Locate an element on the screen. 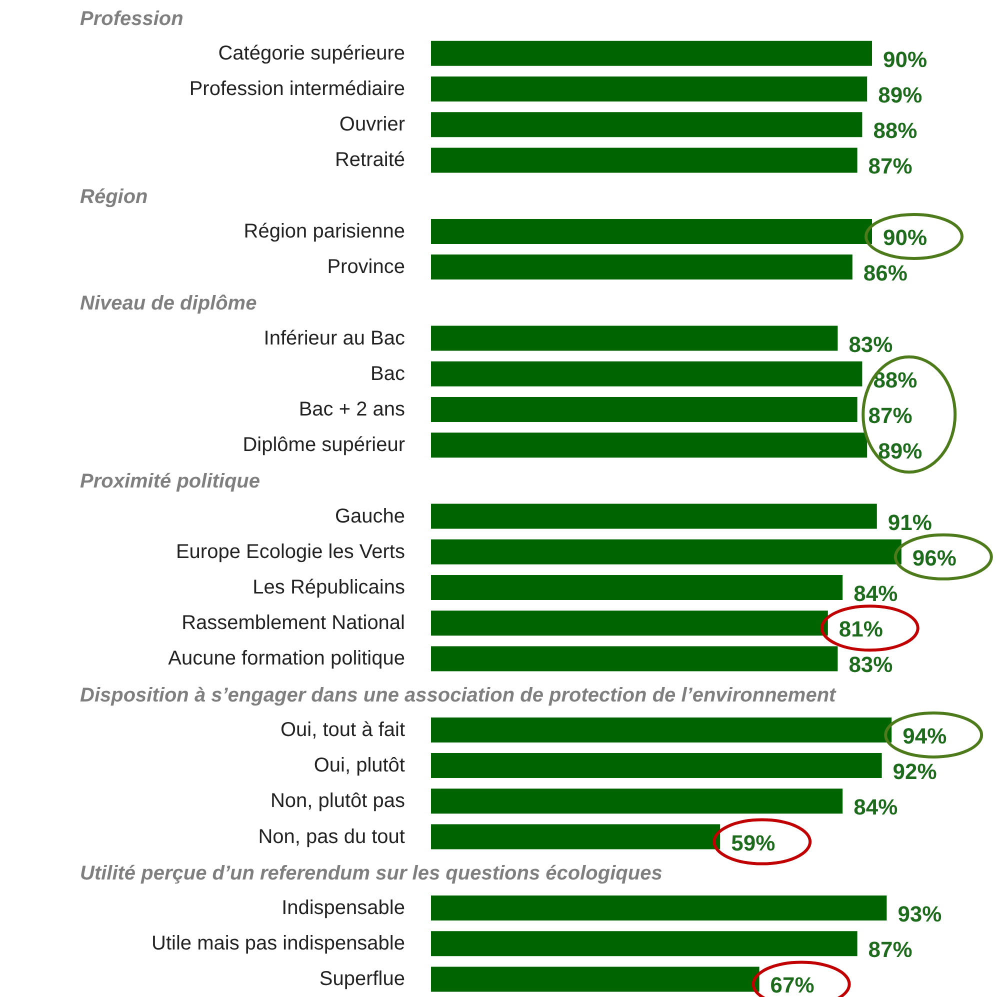 The height and width of the screenshot is (997, 1000). y-tick-label: Non, pas du tout is located at coordinates (332, 837).